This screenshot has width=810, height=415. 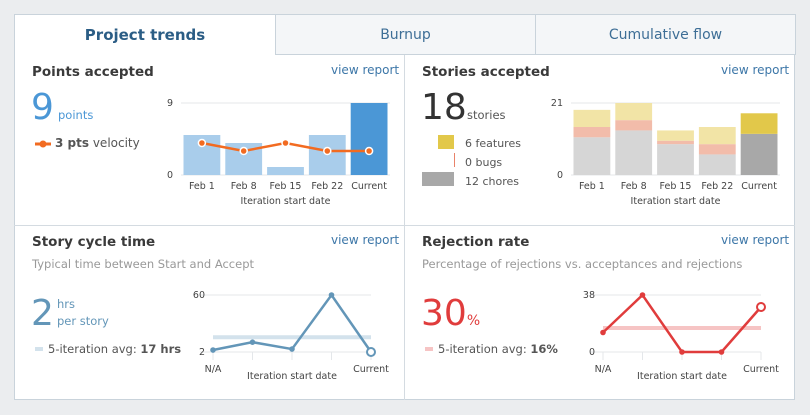 I want to click on y-tick-label: 38, so click(x=589, y=295).